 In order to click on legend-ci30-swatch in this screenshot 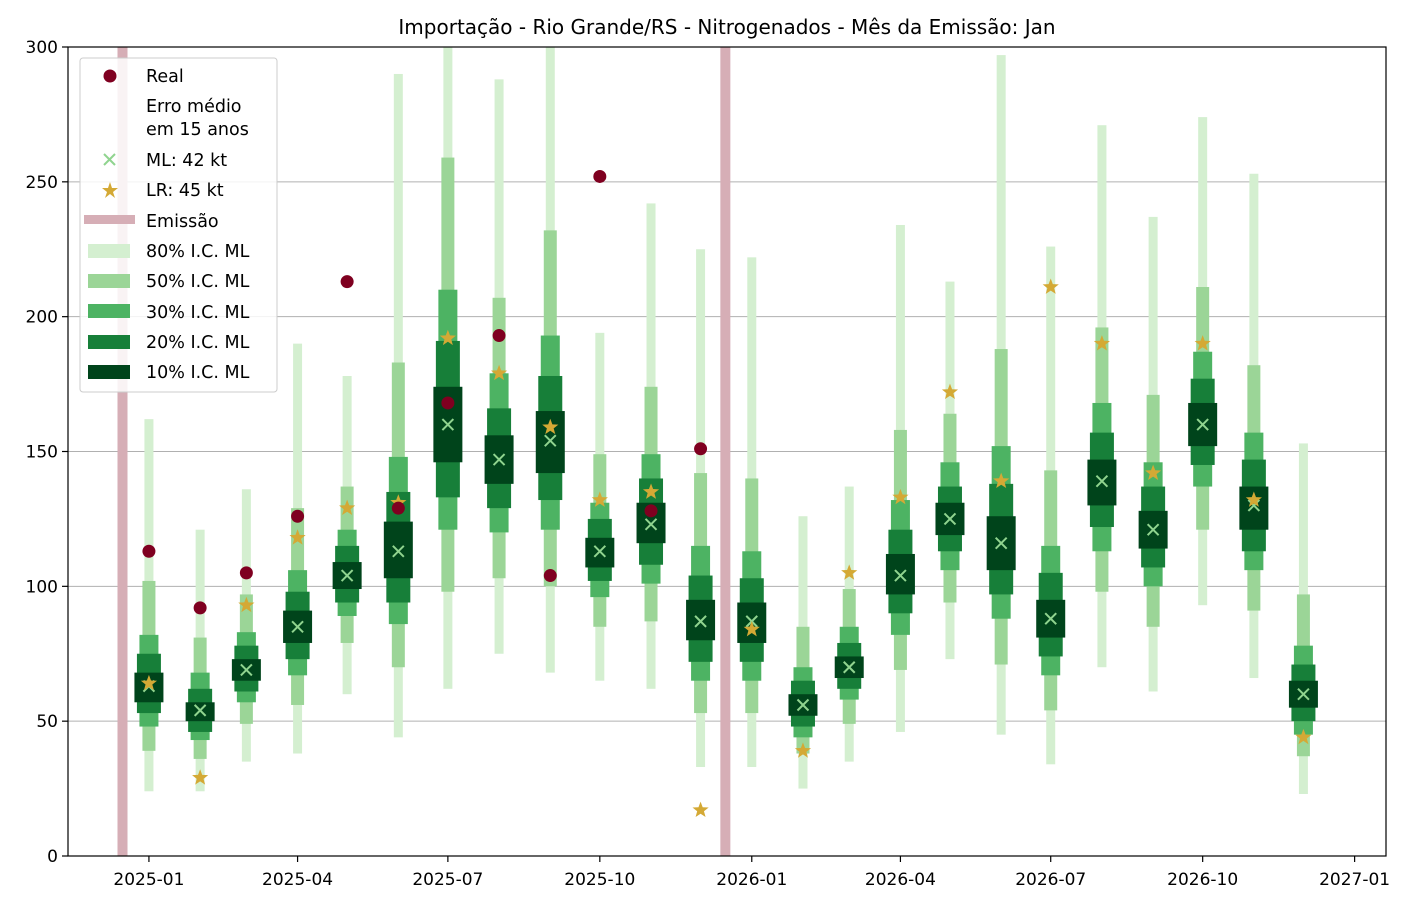, I will do `click(109, 311)`.